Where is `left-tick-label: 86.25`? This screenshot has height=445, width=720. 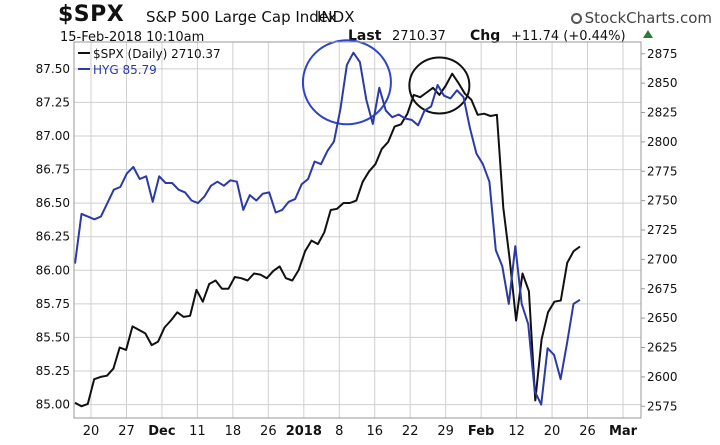 left-tick-label: 86.25 is located at coordinates (53, 237).